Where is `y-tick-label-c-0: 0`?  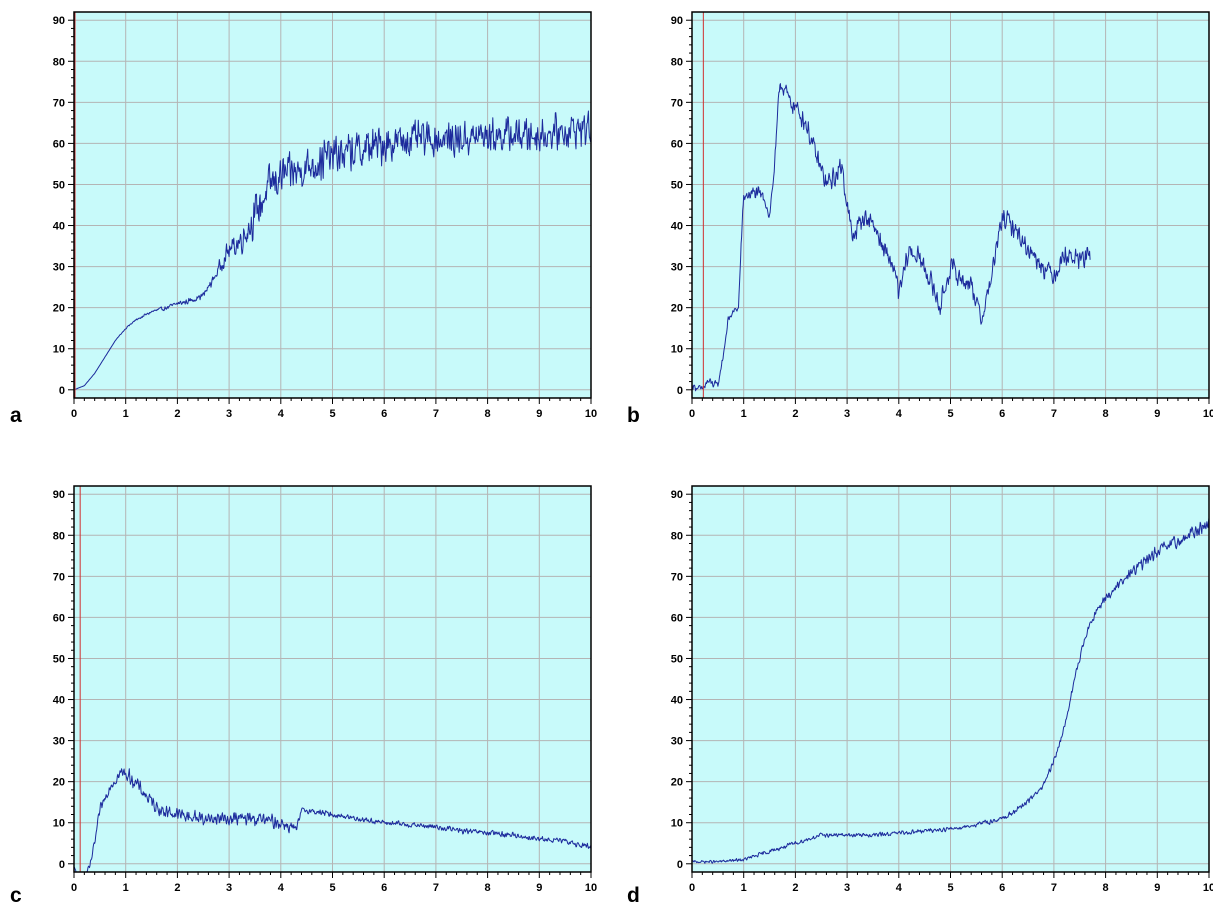 y-tick-label-c-0: 0 is located at coordinates (62, 865).